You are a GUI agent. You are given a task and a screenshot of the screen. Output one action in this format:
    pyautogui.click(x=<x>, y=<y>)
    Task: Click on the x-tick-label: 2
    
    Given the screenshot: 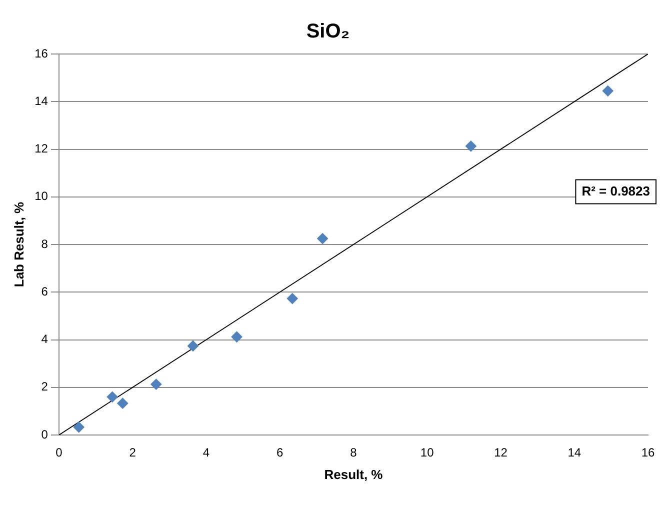 What is the action you would take?
    pyautogui.click(x=132, y=453)
    